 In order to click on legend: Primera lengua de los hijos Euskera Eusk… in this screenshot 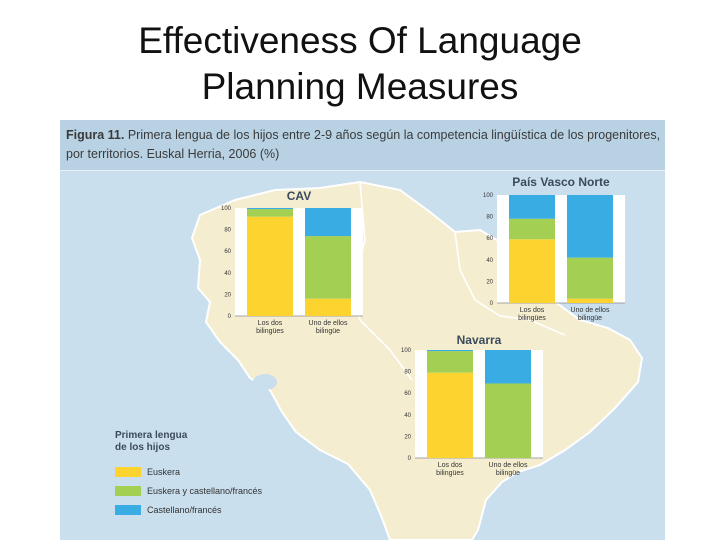, I will do `click(225, 474)`.